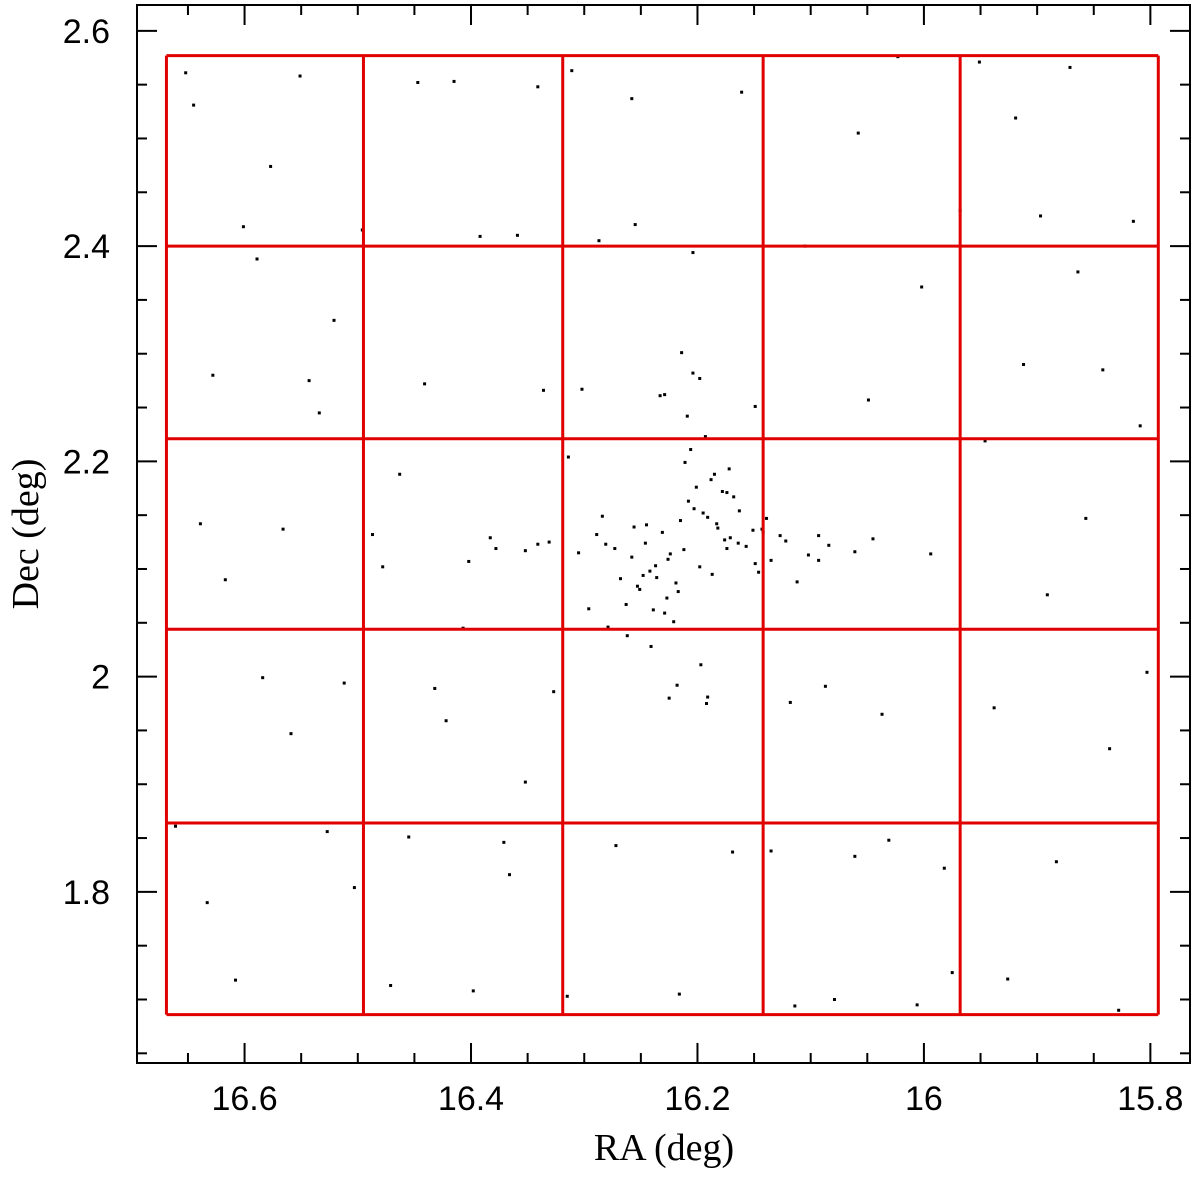  I want to click on x-tick-label: 15.8, so click(1150, 1099).